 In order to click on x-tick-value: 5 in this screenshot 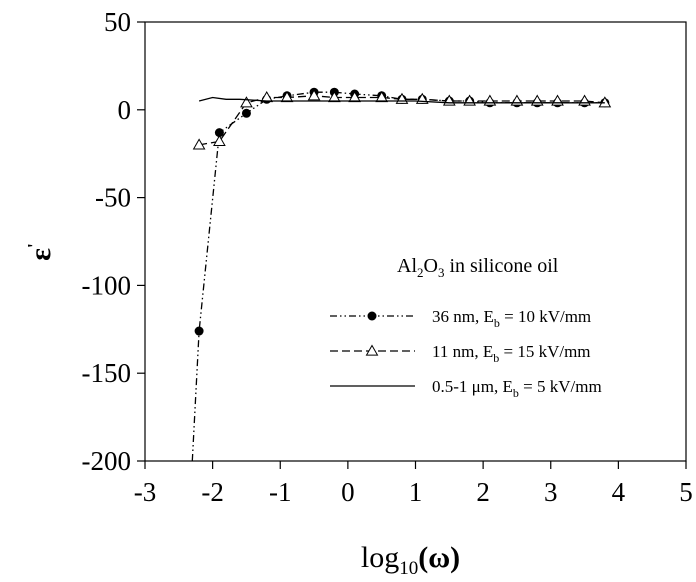, I will do `click(686, 492)`.